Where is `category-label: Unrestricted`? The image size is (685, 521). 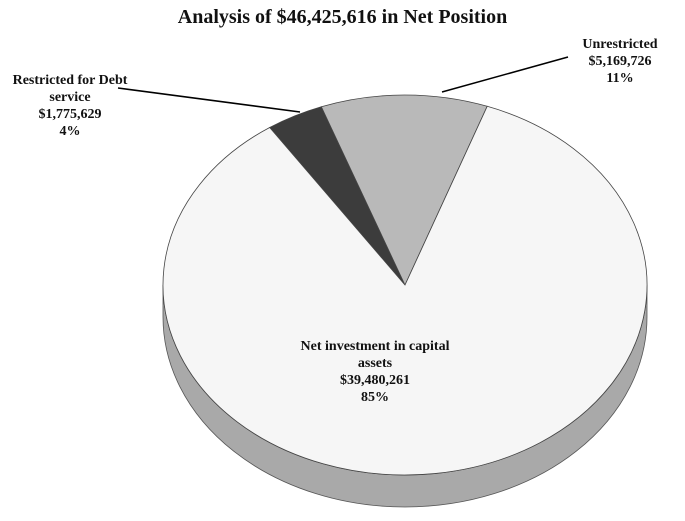
category-label: Unrestricted is located at coordinates (620, 44).